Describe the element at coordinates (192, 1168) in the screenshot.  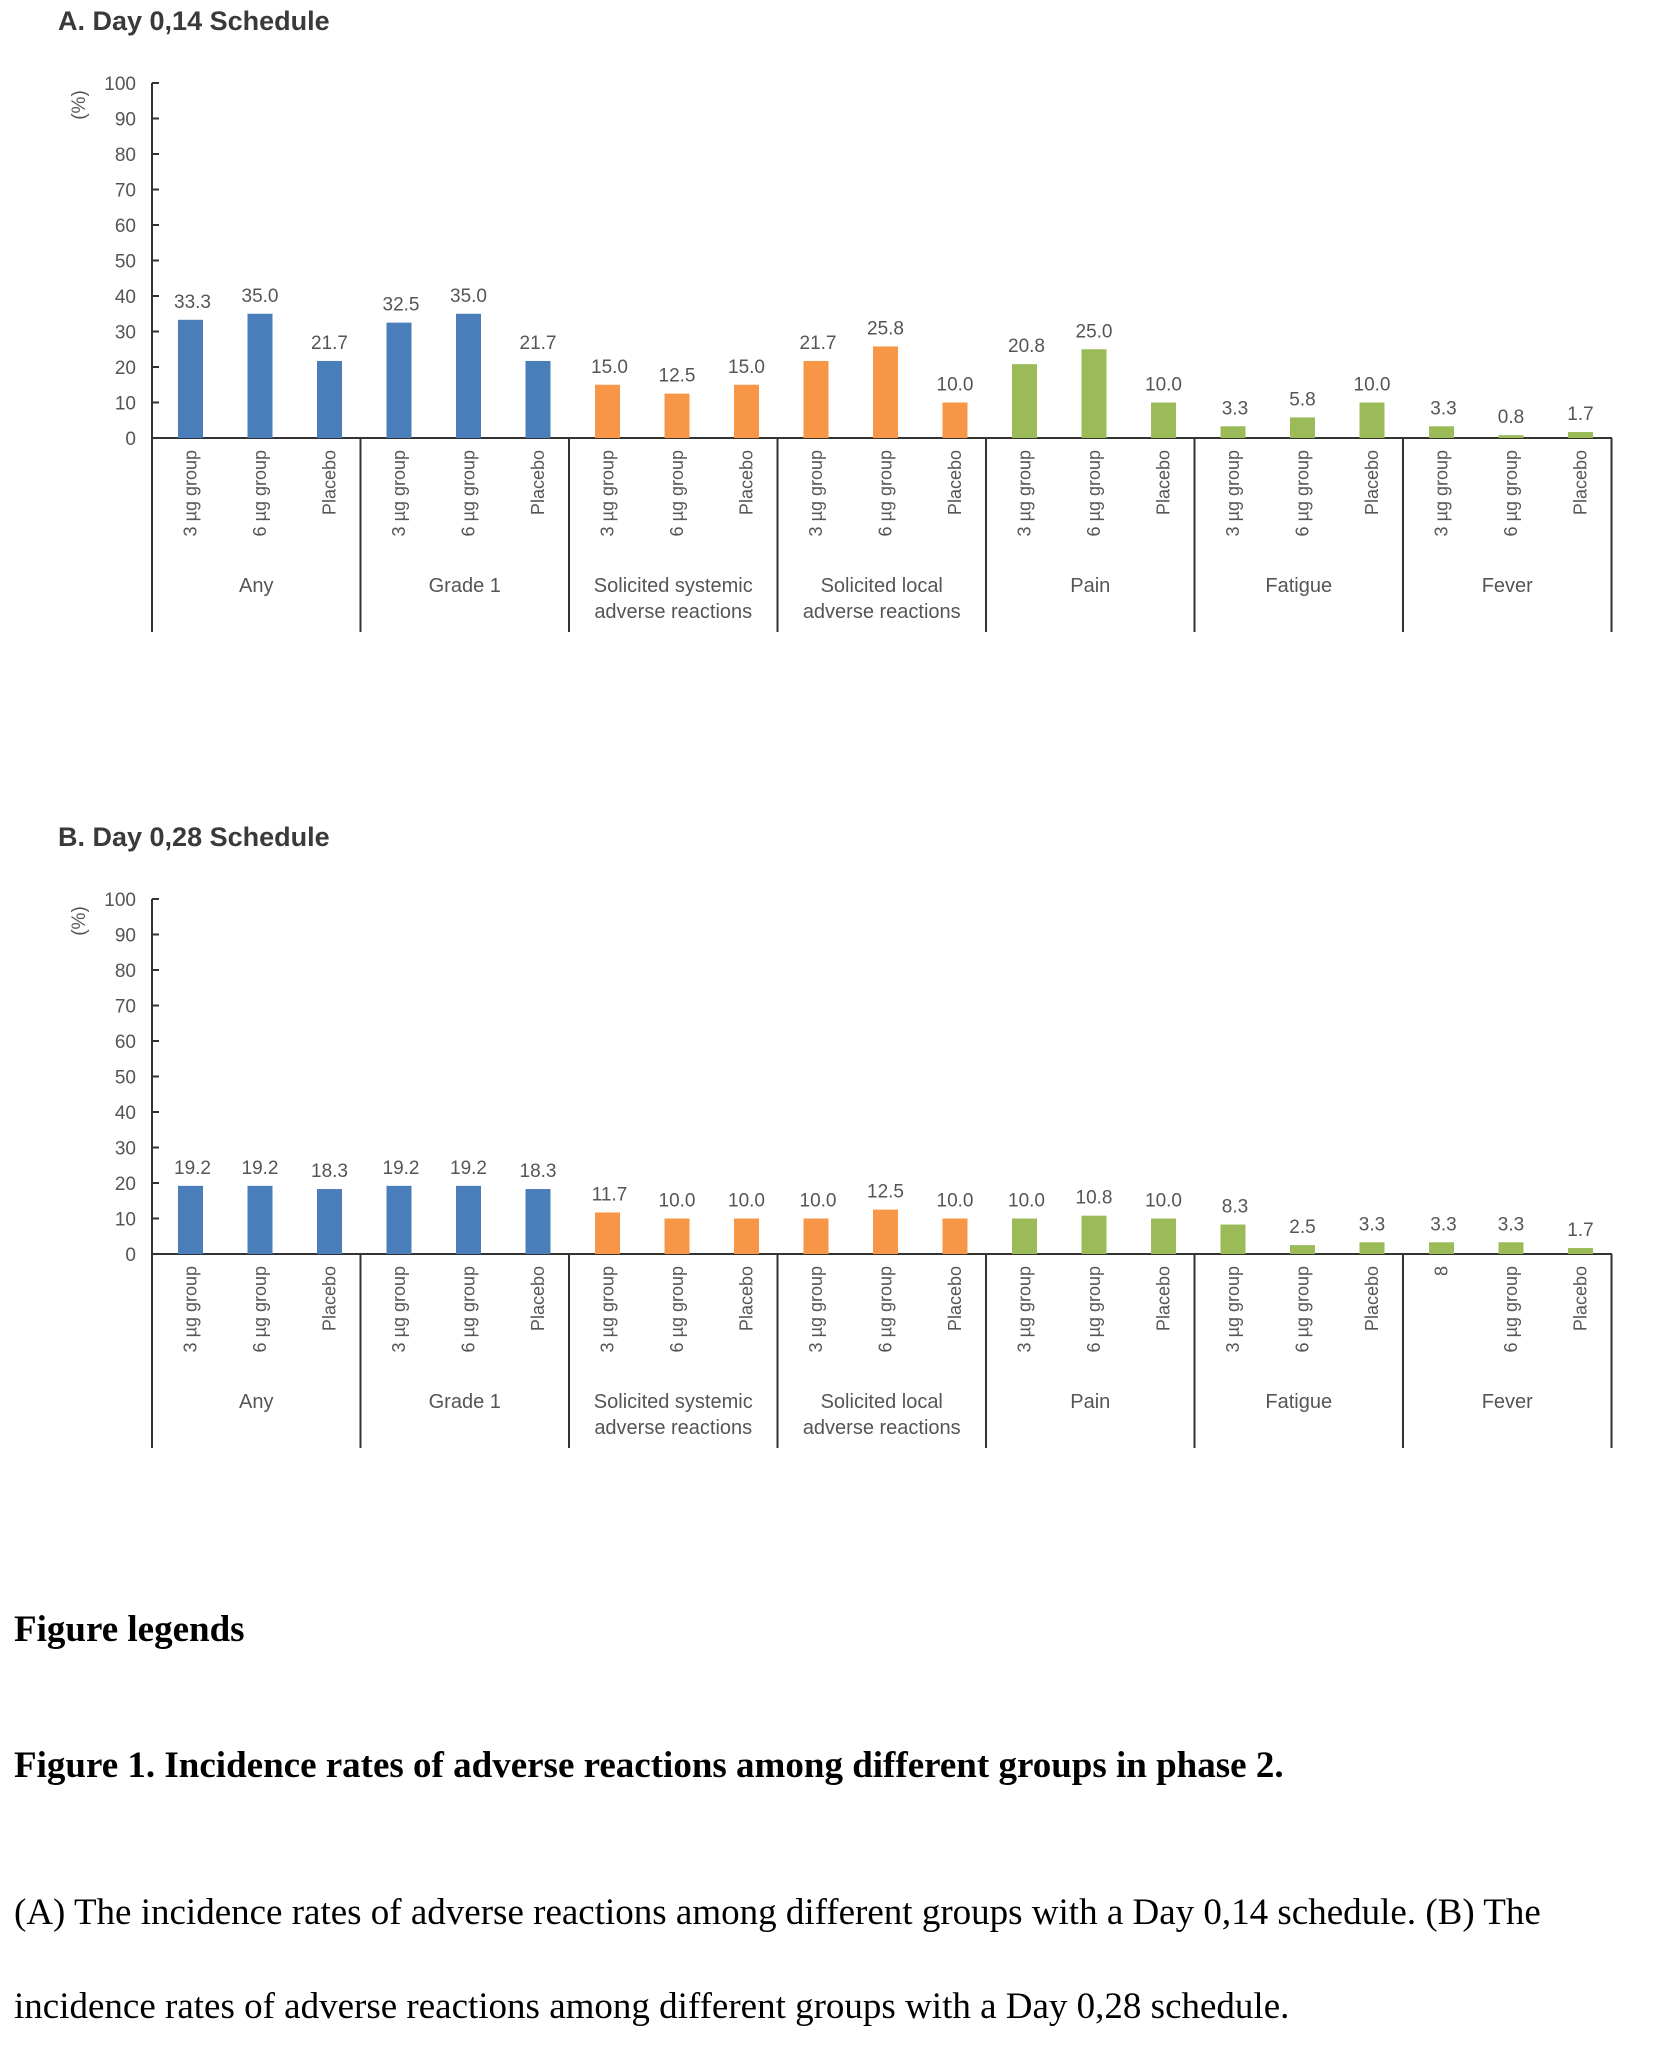
I see `data-label: 19.2` at that location.